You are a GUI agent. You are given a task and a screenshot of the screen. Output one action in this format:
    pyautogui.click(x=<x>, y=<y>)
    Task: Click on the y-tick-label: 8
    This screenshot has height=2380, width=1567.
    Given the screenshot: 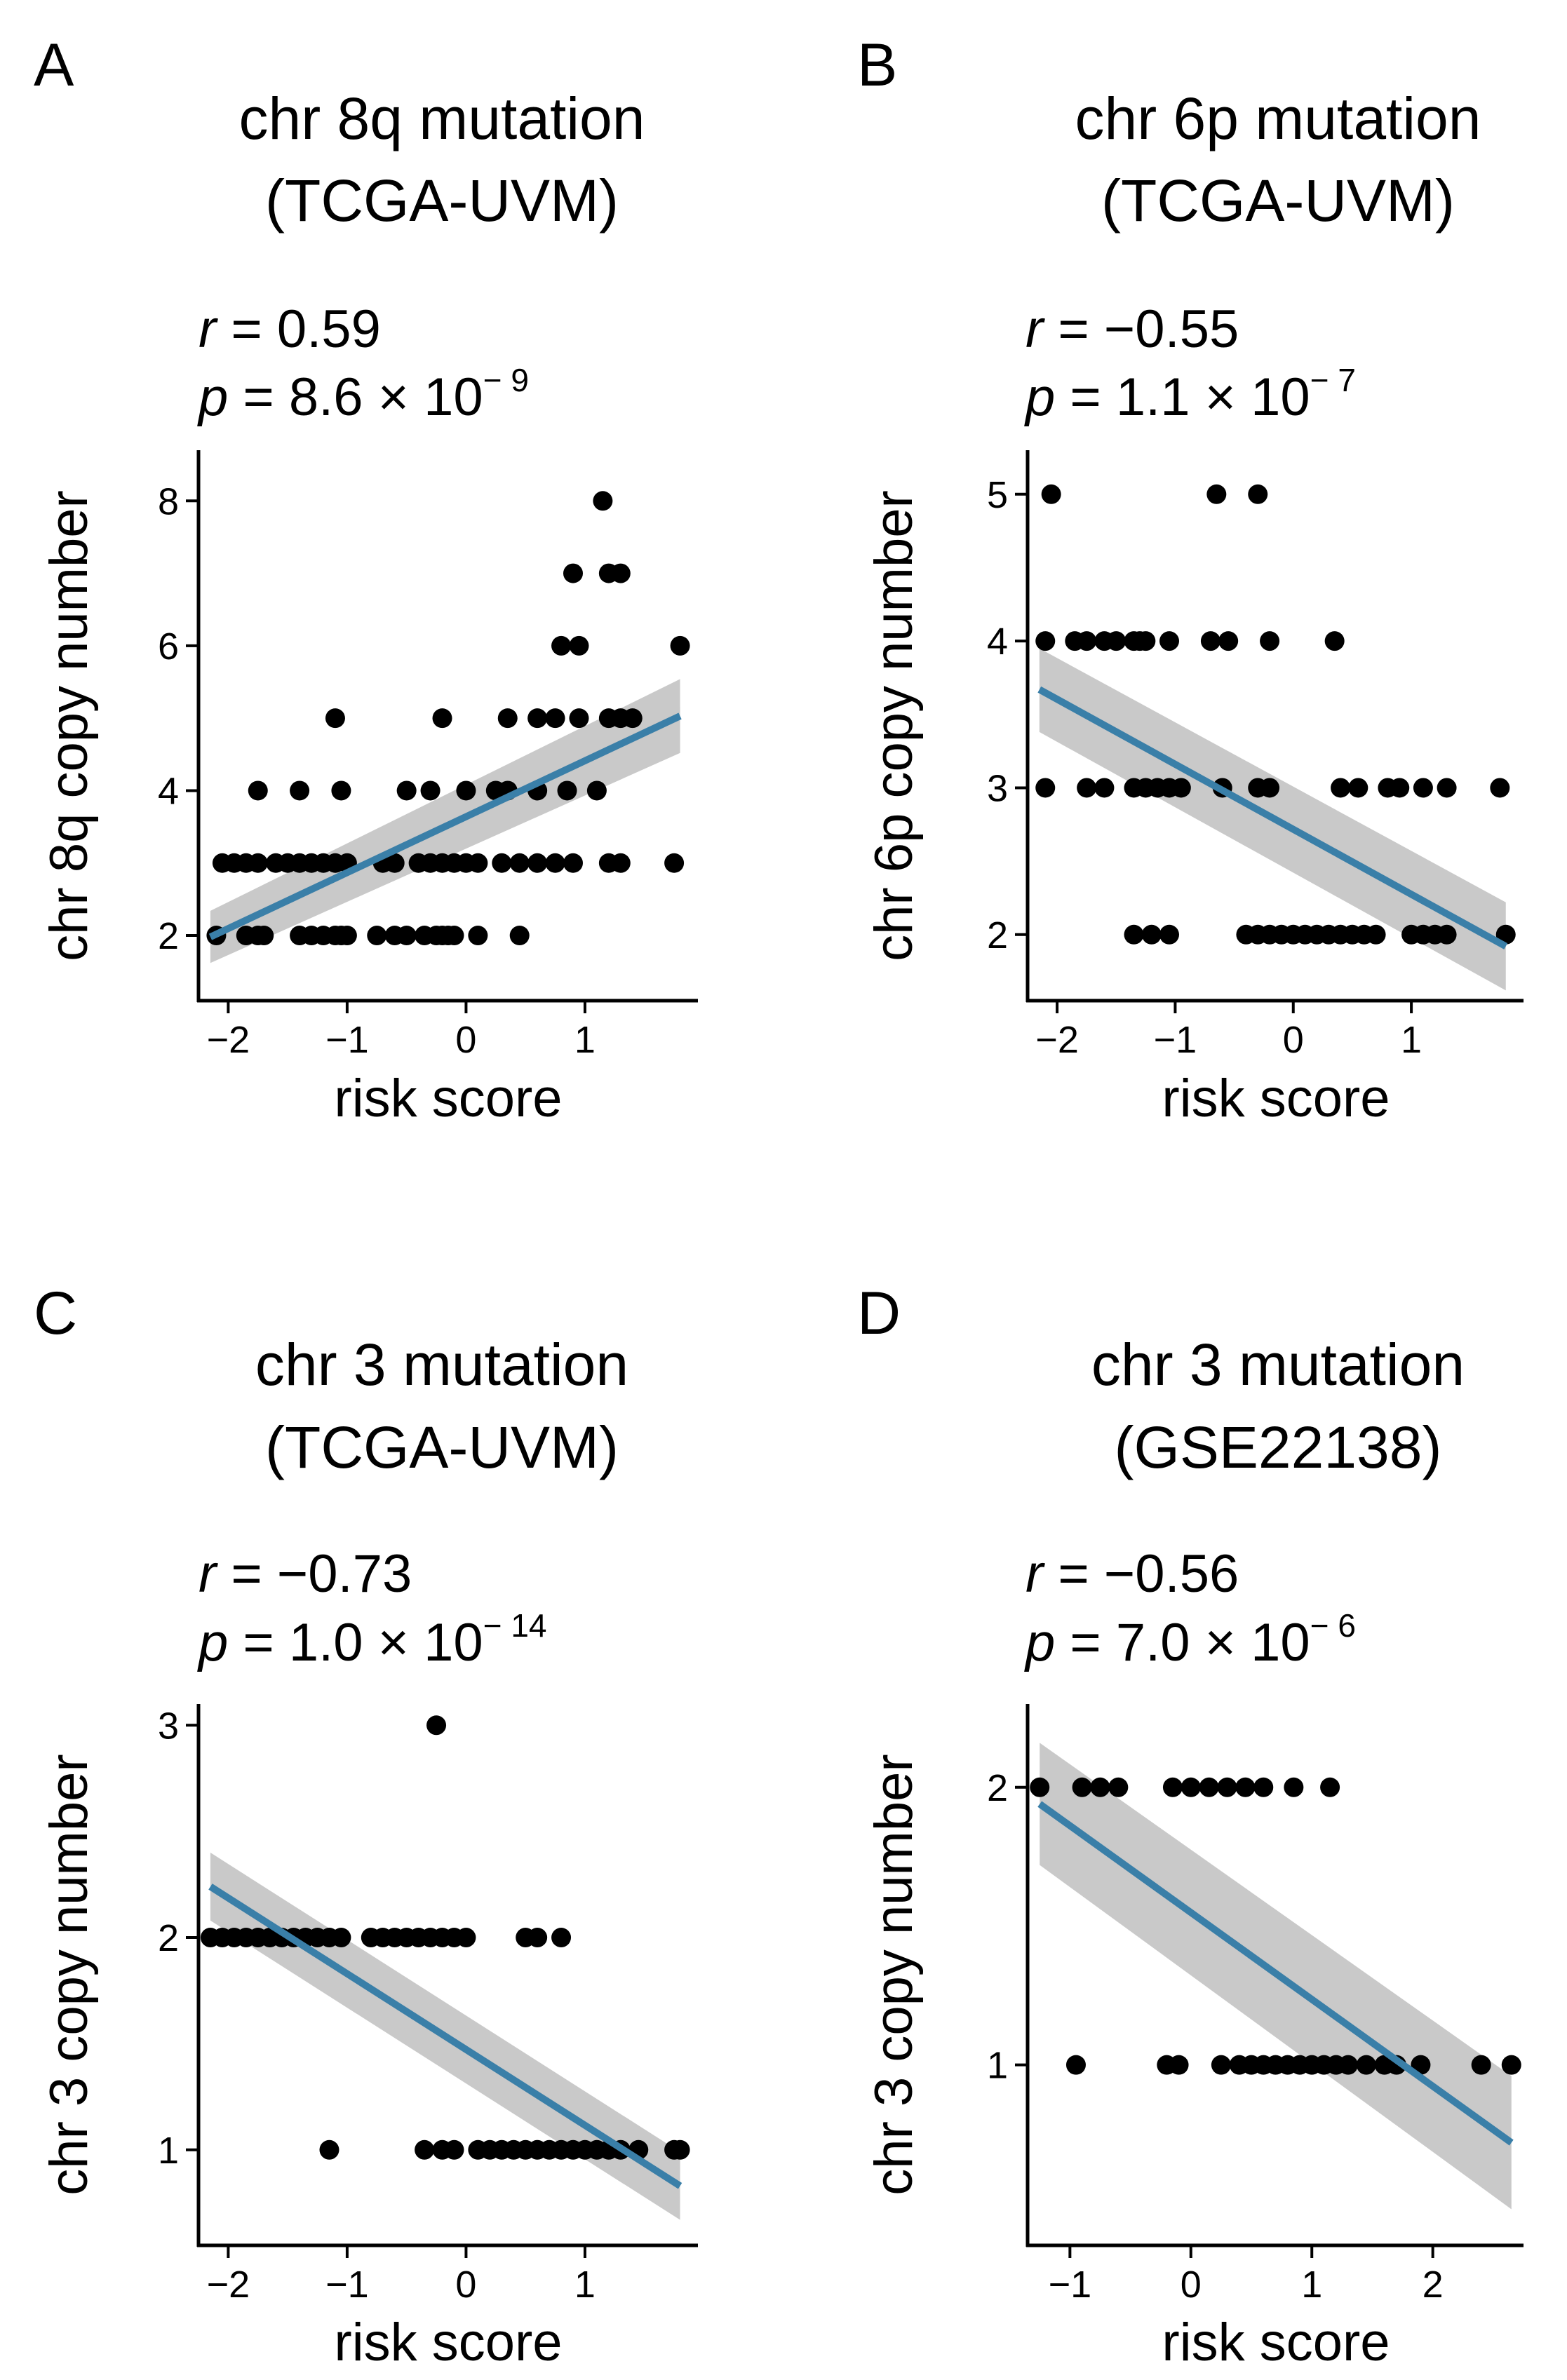 What is the action you would take?
    pyautogui.click(x=168, y=501)
    